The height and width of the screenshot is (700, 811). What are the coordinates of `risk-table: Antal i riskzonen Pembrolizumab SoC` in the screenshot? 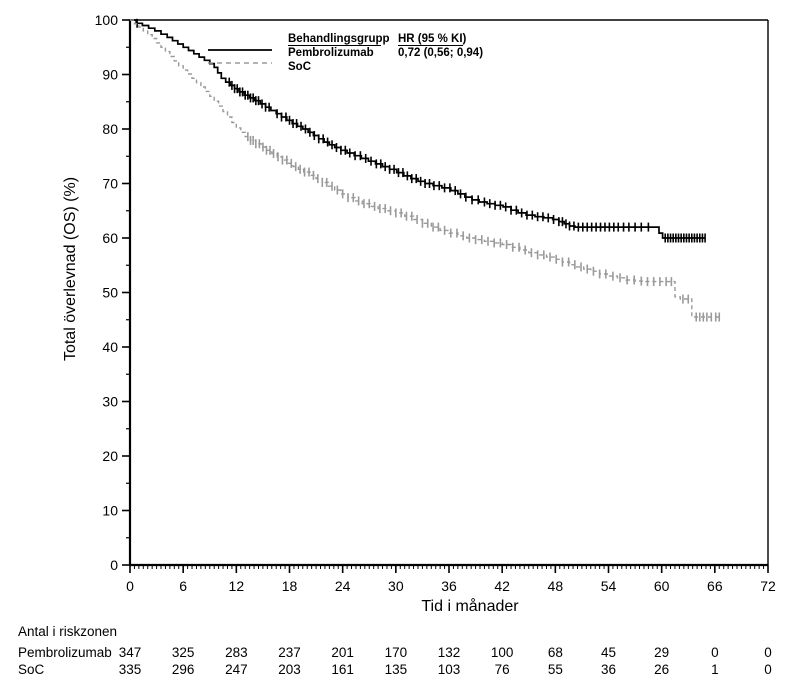 It's located at (67, 650).